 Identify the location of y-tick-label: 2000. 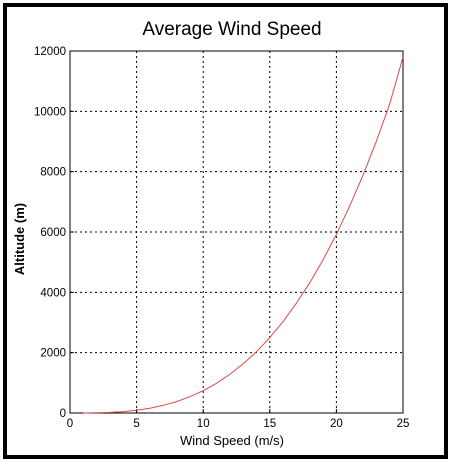
(53, 354).